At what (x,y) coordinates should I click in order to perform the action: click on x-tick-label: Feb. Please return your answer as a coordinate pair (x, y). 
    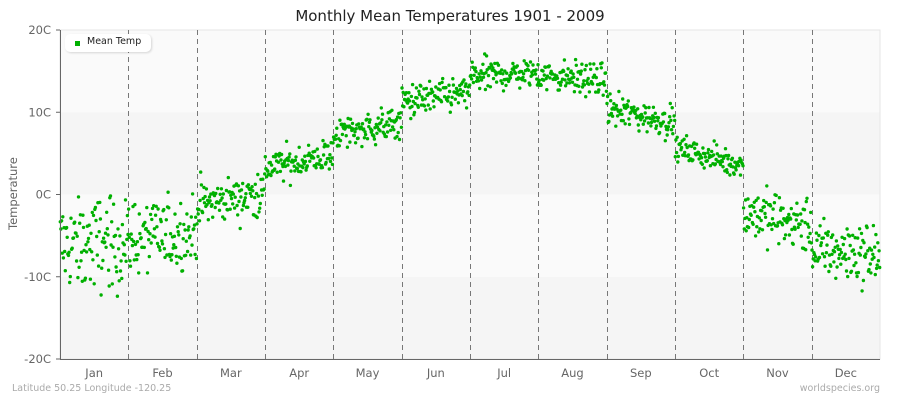
    Looking at the image, I should click on (162, 373).